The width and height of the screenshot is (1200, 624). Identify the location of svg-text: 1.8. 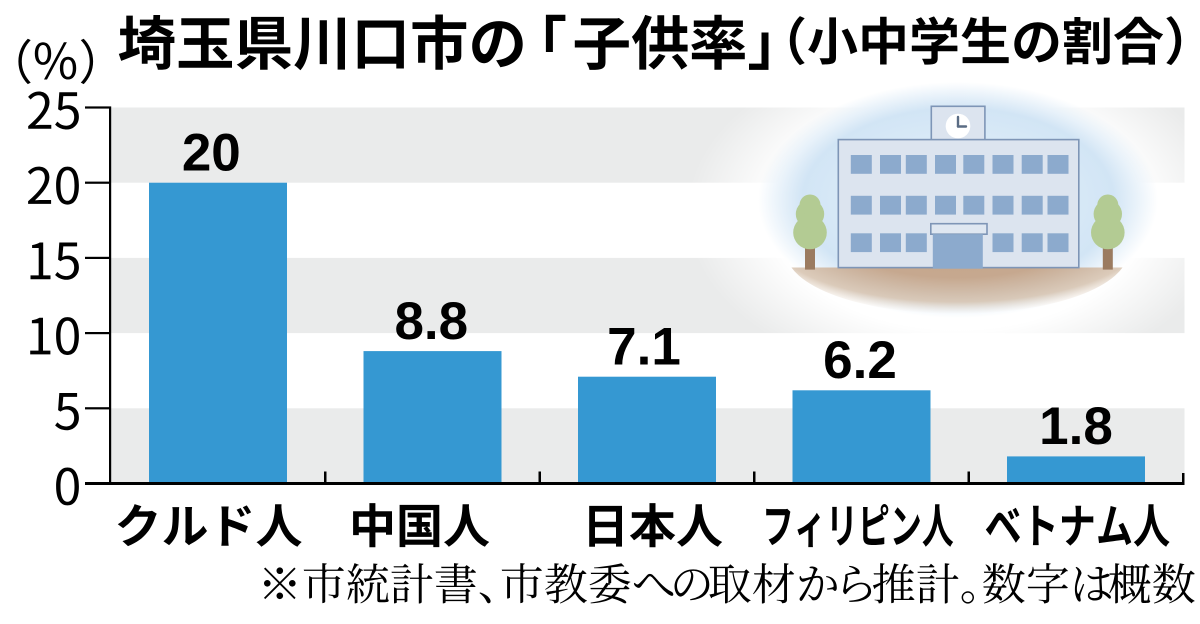
(1076, 426).